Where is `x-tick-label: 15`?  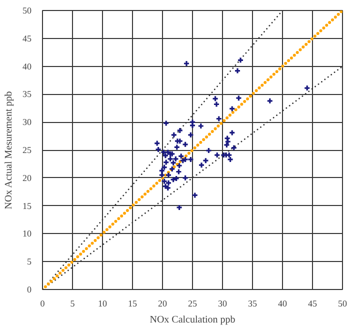 x-tick-label: 15 is located at coordinates (133, 303).